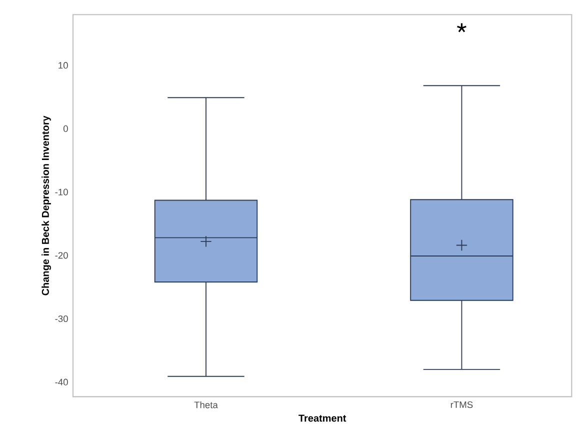 The width and height of the screenshot is (577, 442). What do you see at coordinates (61, 255) in the screenshot?
I see `y-tick-label: -20` at bounding box center [61, 255].